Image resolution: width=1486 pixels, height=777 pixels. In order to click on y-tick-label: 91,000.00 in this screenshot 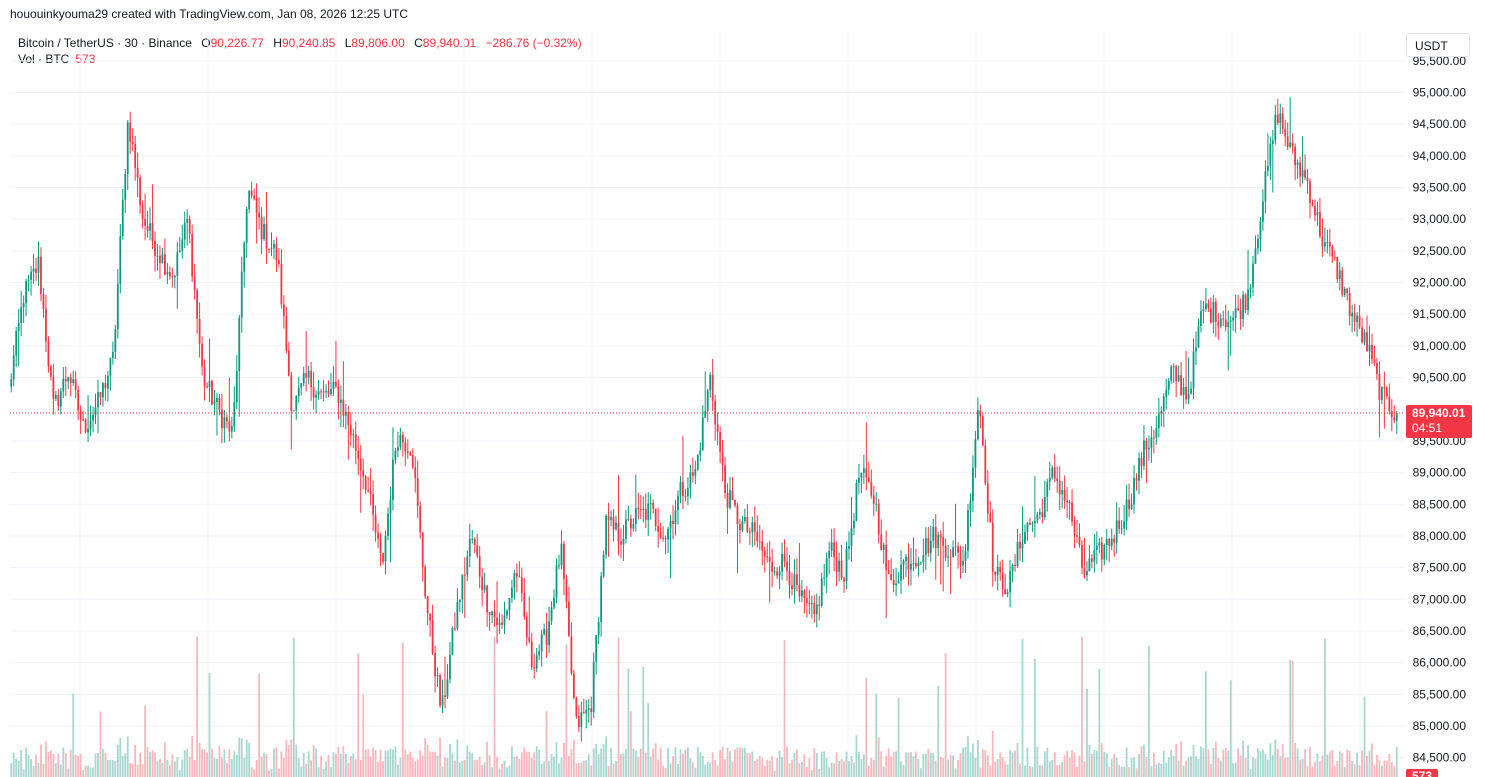, I will do `click(1440, 346)`.